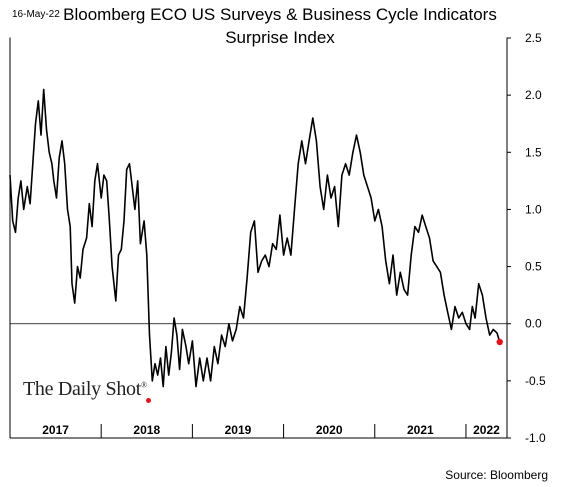 Image resolution: width=564 pixels, height=487 pixels. I want to click on daily-shot-logo: The Daily Shot®, so click(85, 389).